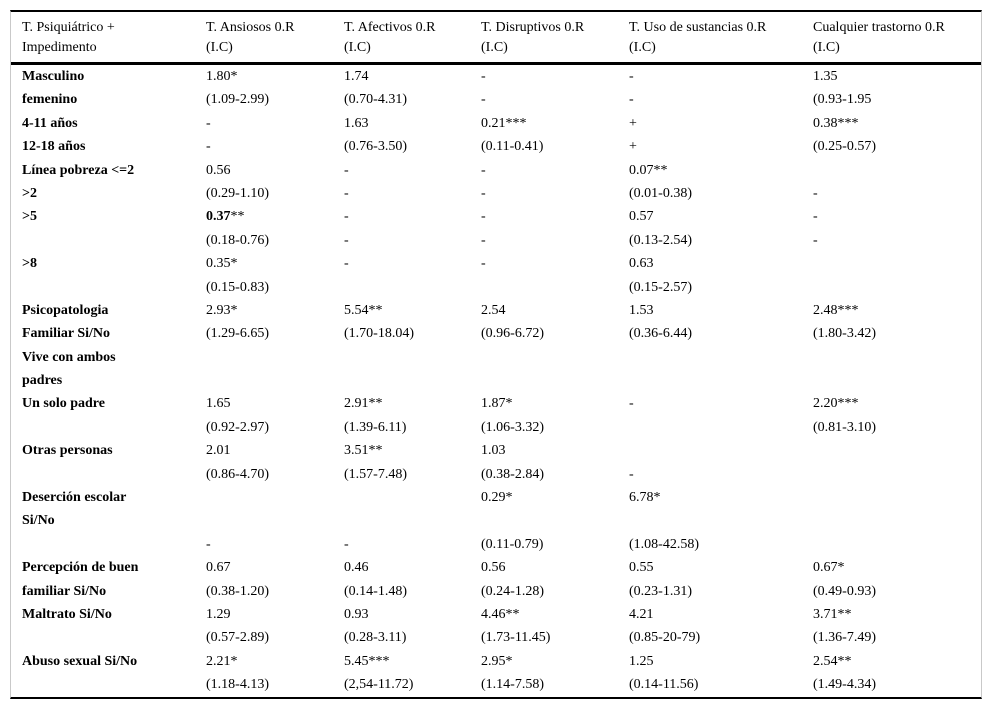 The image size is (992, 711). I want to click on table-cell: 1.87*, so click(497, 404).